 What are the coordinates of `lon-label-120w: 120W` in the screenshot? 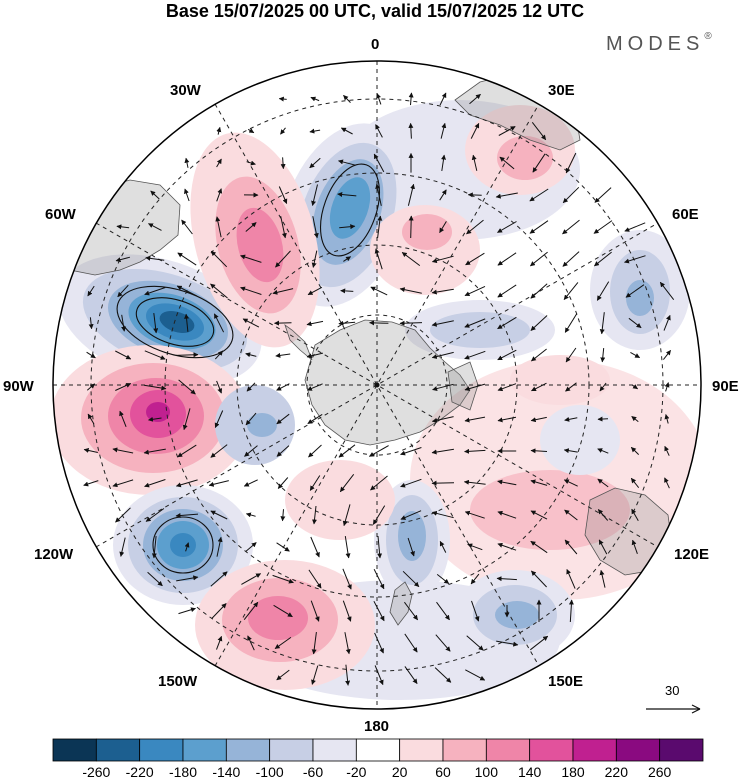 It's located at (54, 554).